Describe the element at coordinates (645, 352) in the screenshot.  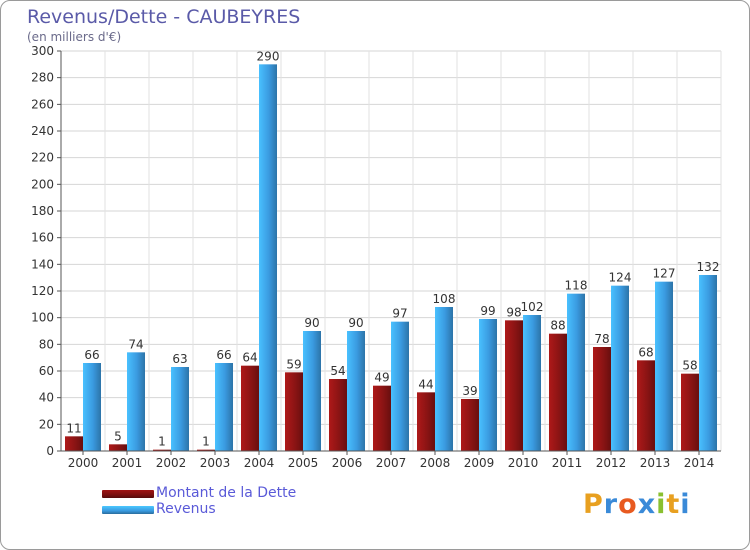
I see `value-label-dette-2013: 68` at that location.